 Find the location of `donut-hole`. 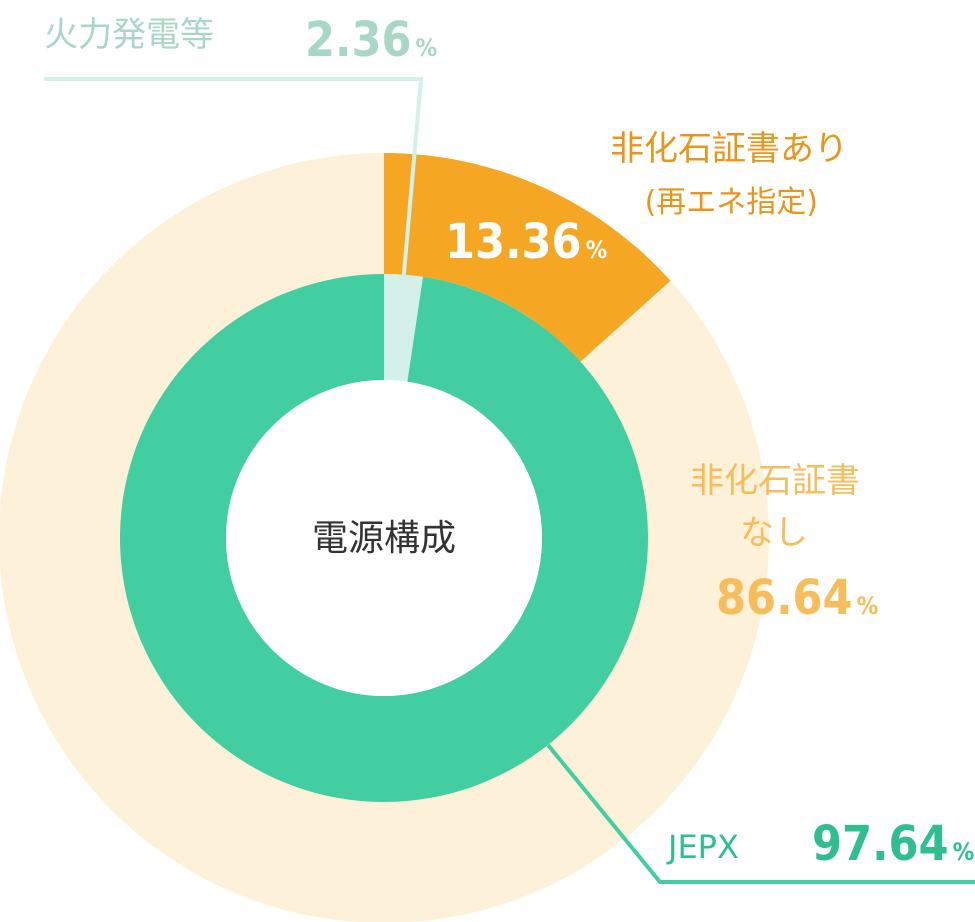

donut-hole is located at coordinates (384, 538).